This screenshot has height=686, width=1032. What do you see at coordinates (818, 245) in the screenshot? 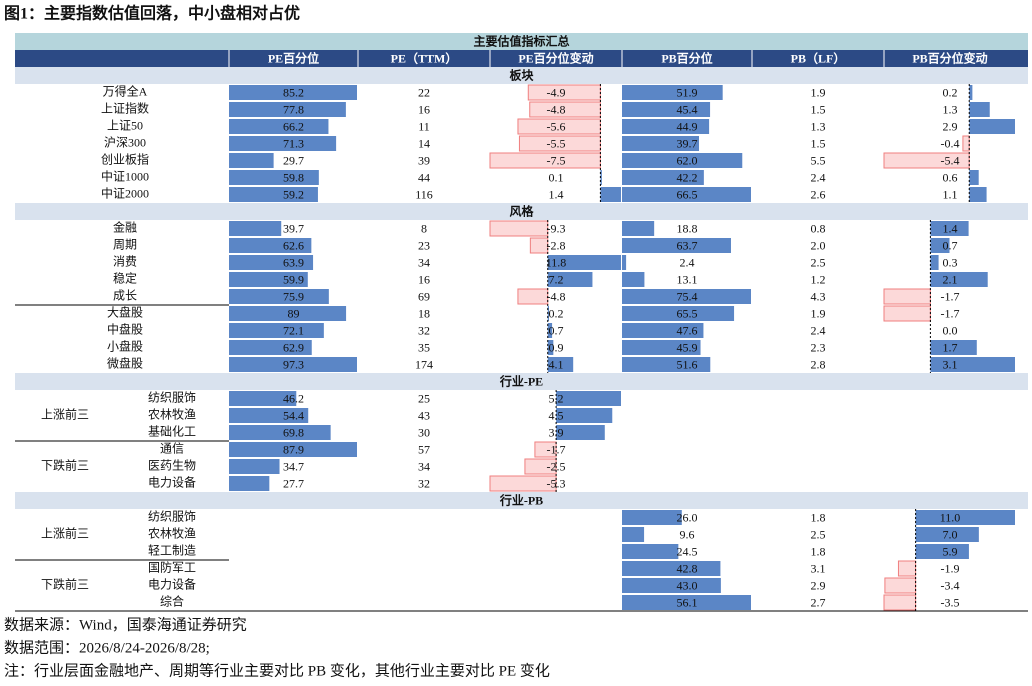
I see `cell-value: 2.0` at bounding box center [818, 245].